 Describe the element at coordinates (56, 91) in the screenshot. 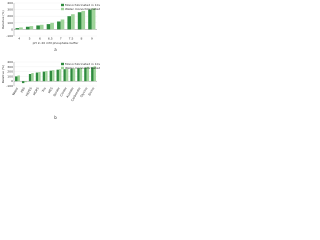

I see `x-tick-label: Borate` at that location.